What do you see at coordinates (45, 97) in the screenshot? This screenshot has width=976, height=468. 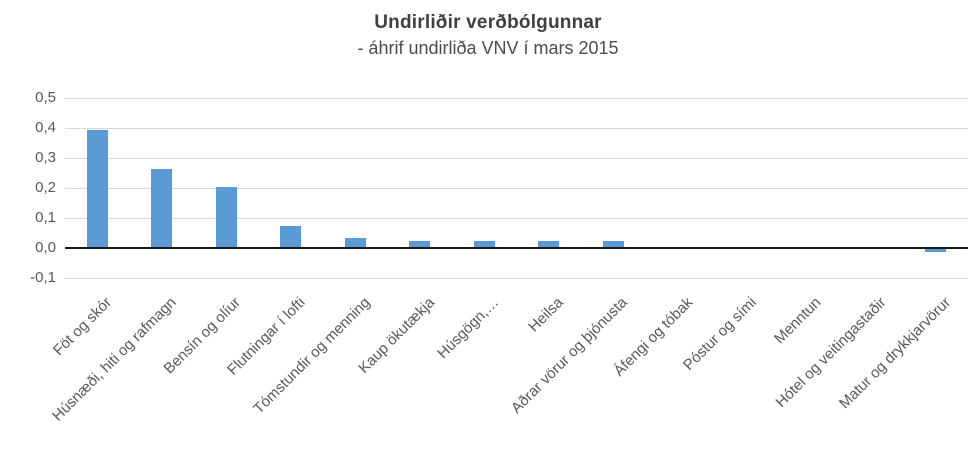 I see `y-axis-tick-label: 0,5` at bounding box center [45, 97].